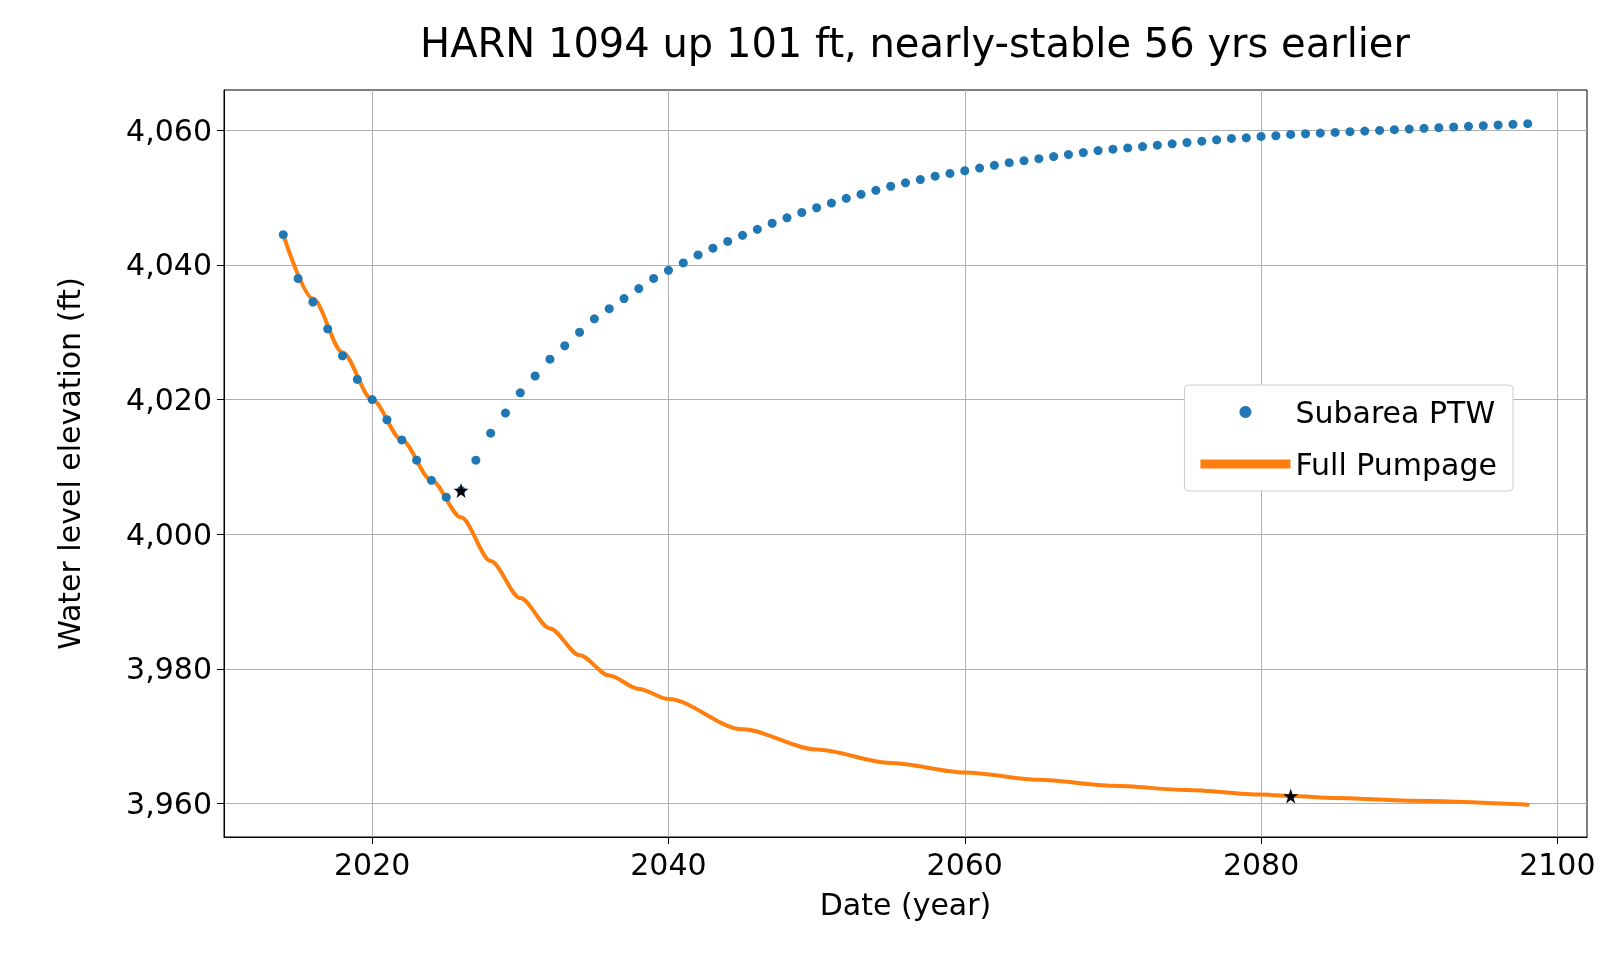  I want to click on chart-title: HARN 1094 up 101 ft, nearly-stable 56 yrs earlier, so click(915, 43).